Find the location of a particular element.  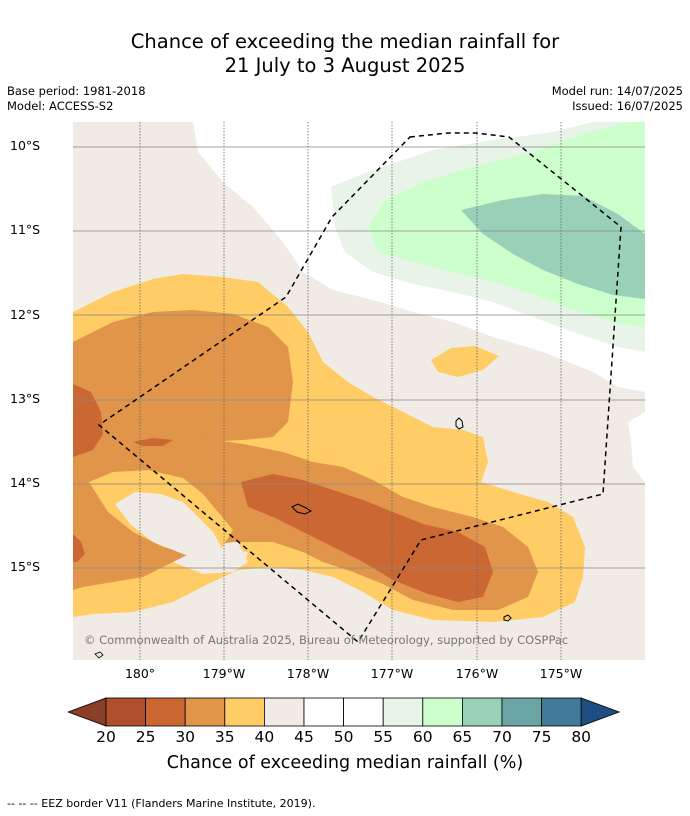

colorbar-tick-label: 55 is located at coordinates (383, 737).